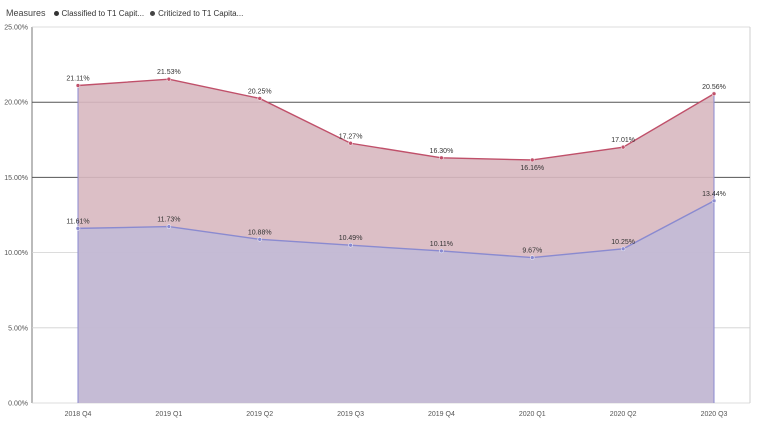 The height and width of the screenshot is (423, 763). What do you see at coordinates (623, 414) in the screenshot?
I see `x-tick-label: 2020 Q2` at bounding box center [623, 414].